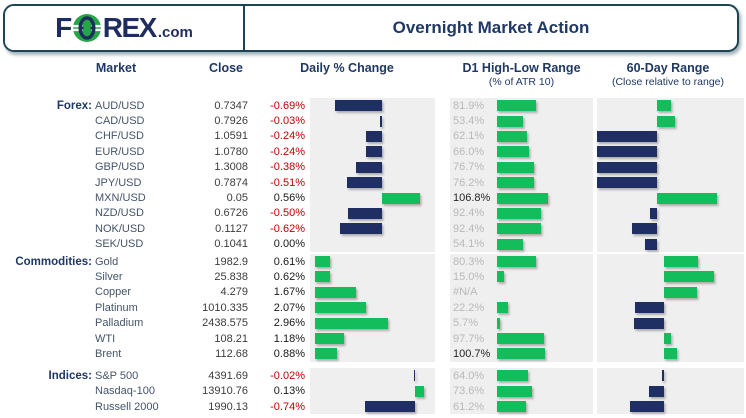  What do you see at coordinates (118, 182) in the screenshot?
I see `market-name: JPY/USD` at bounding box center [118, 182].